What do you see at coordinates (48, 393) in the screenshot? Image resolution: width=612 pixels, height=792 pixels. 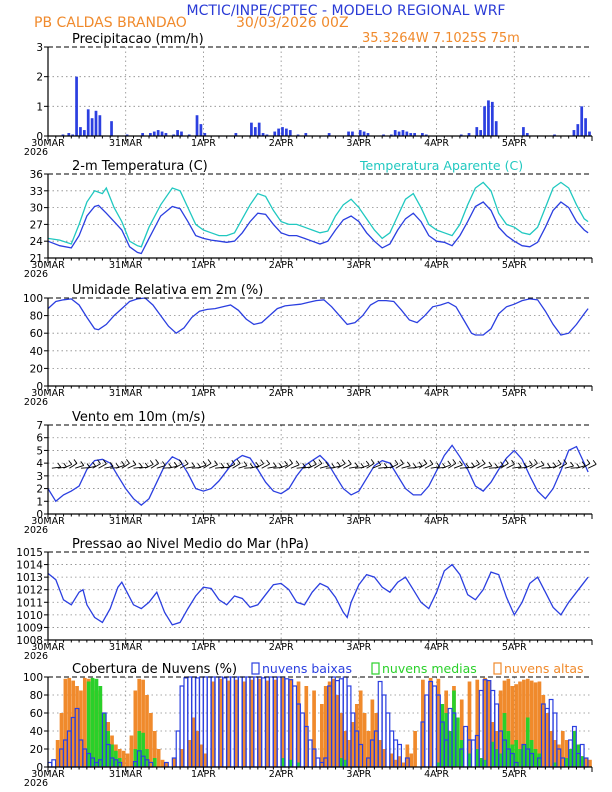 I see `x-tick-label: 30MAR` at bounding box center [48, 393].